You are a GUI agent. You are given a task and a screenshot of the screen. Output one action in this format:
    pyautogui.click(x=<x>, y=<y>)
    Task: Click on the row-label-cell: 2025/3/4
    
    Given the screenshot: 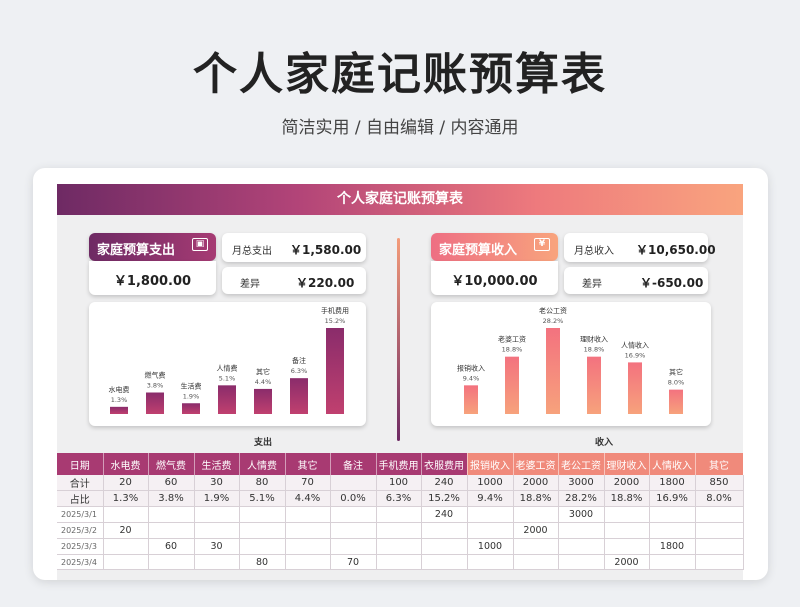 What is the action you would take?
    pyautogui.click(x=80, y=562)
    